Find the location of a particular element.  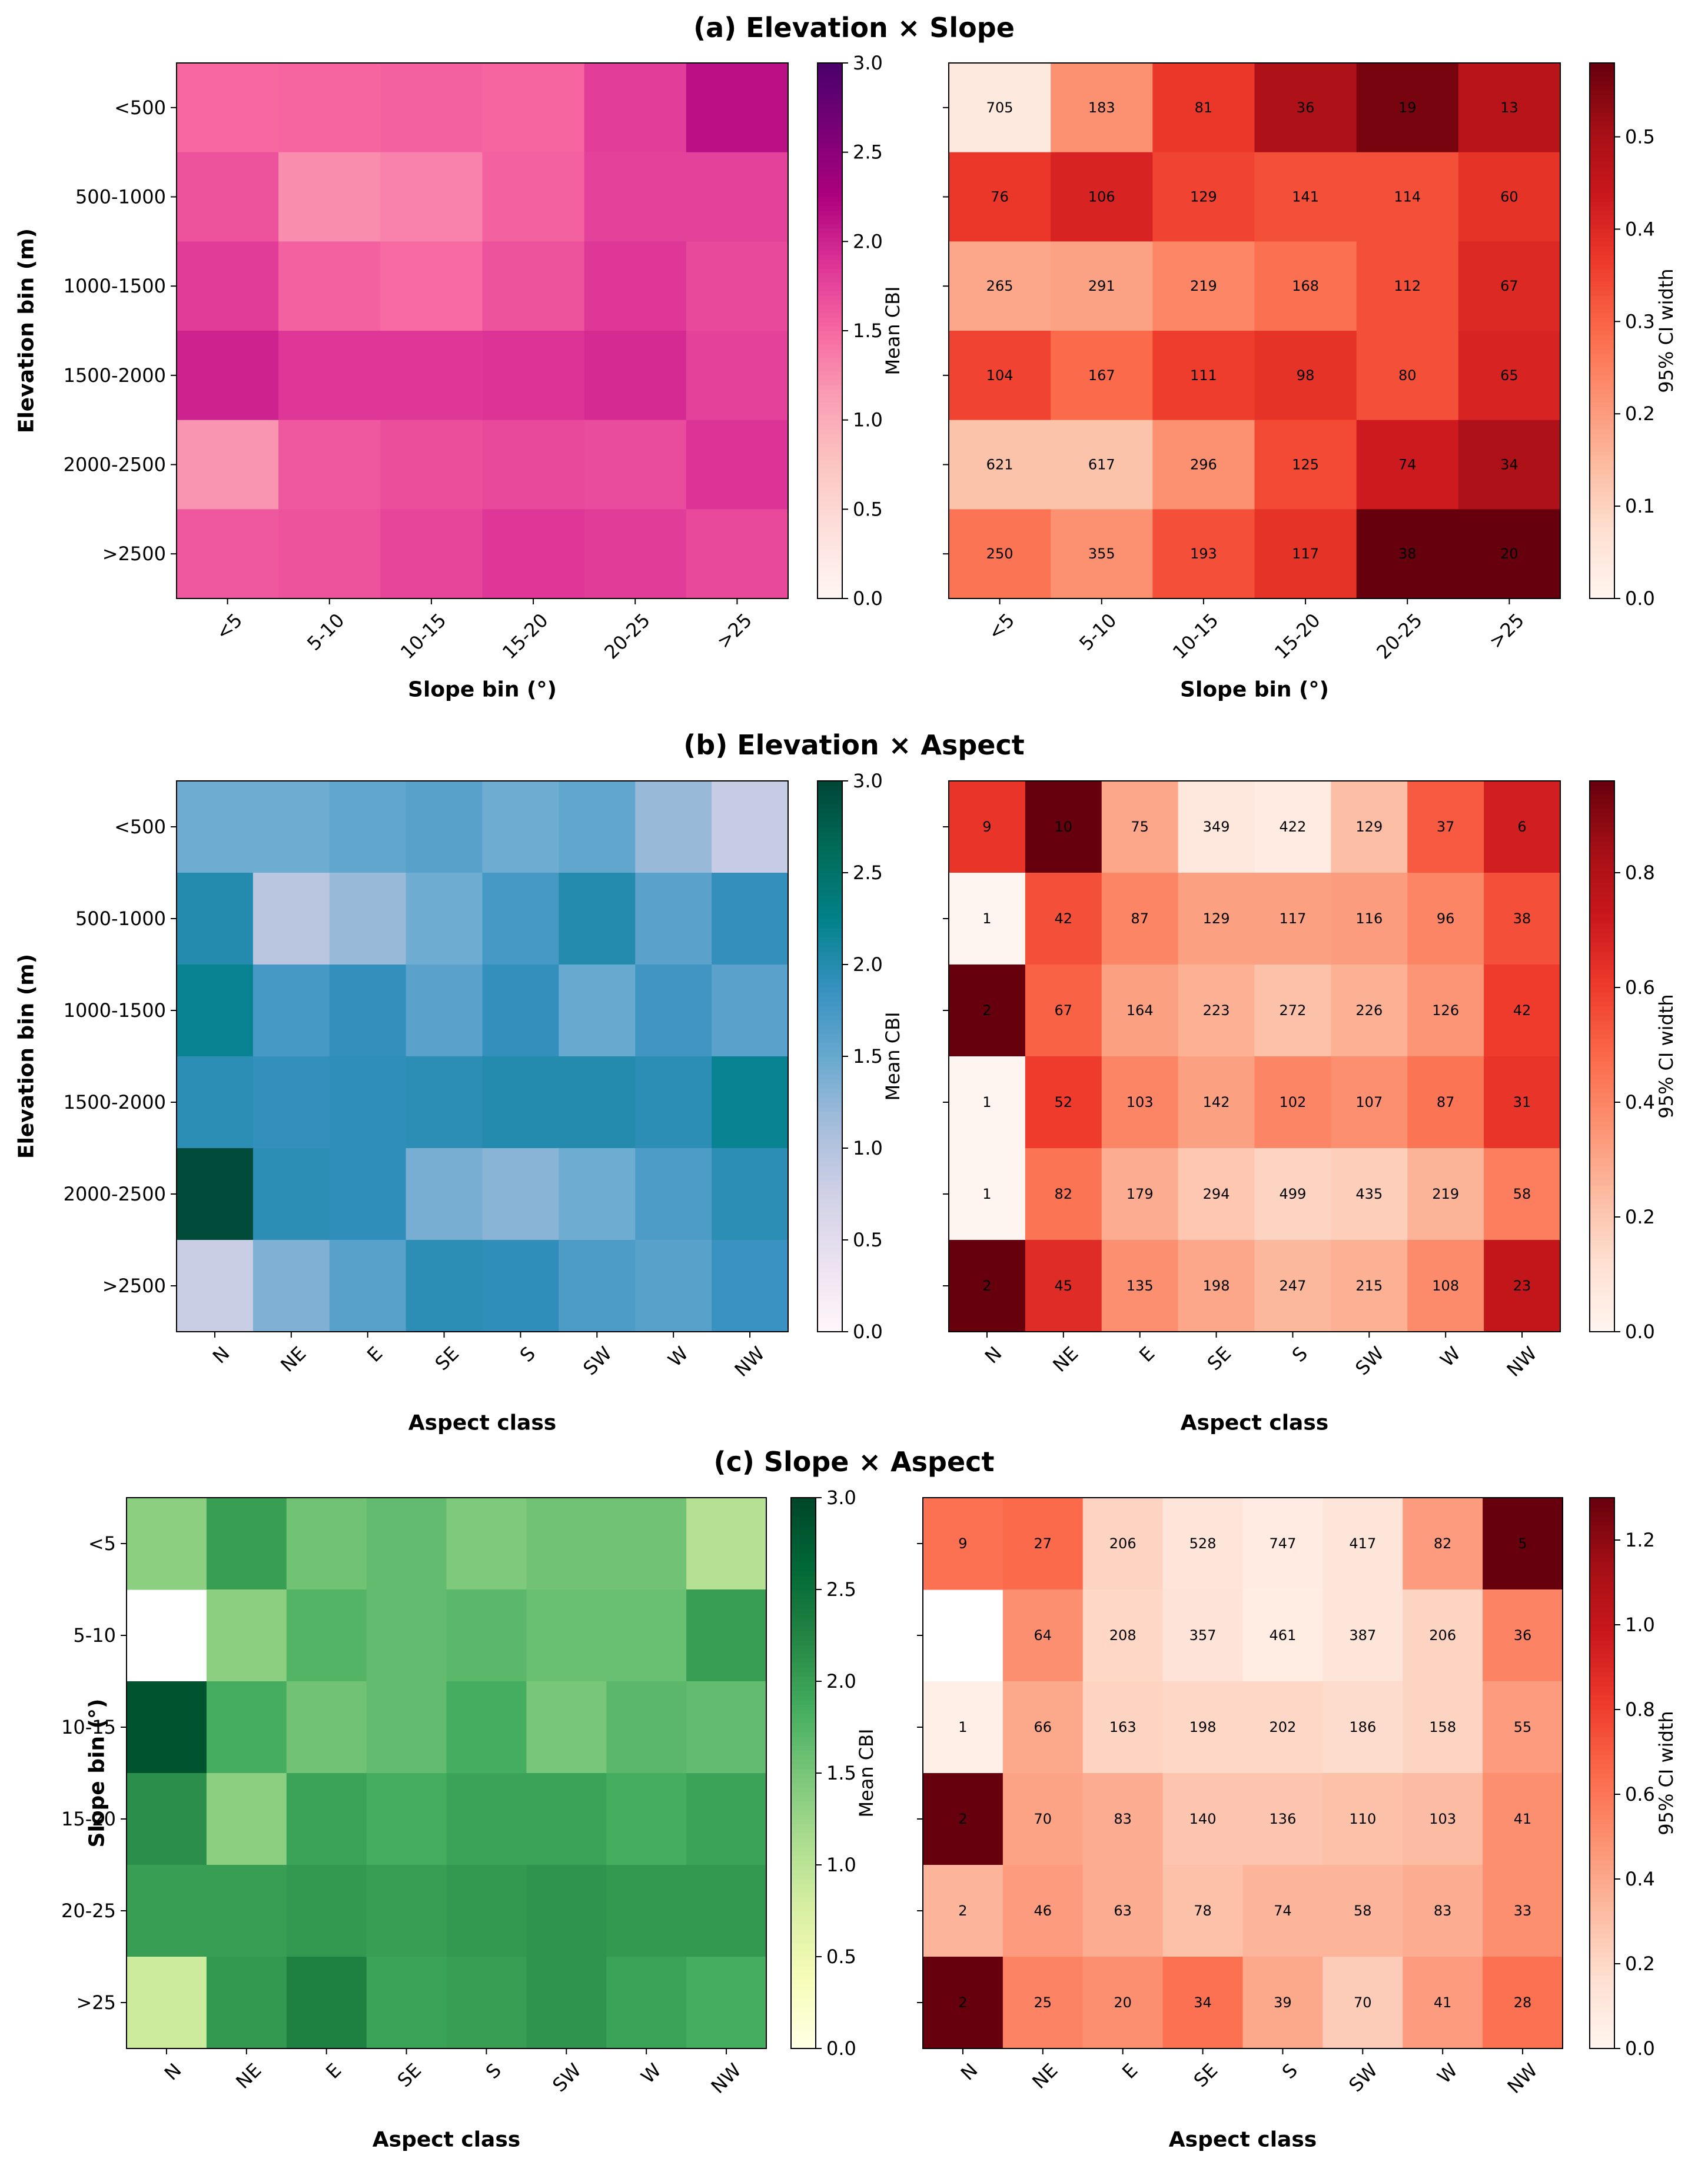

colorbar-tick-label: 0.2 is located at coordinates (1640, 1217).